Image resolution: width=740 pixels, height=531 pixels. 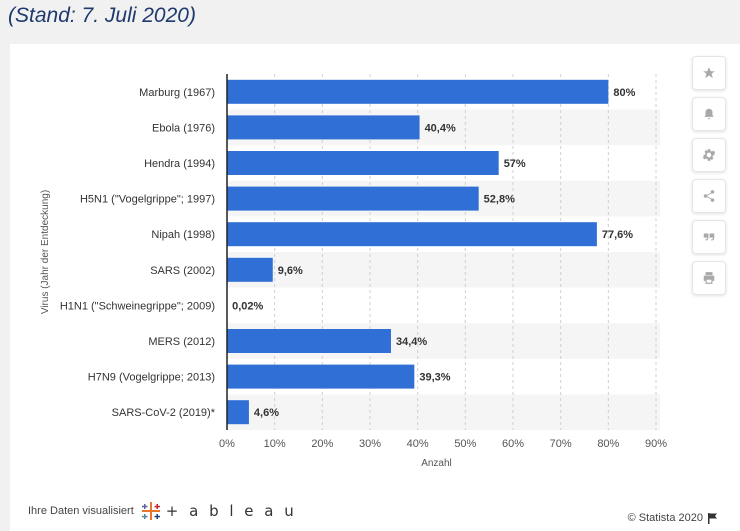 What do you see at coordinates (617, 235) in the screenshot?
I see `bar-value-label: 77,6%` at bounding box center [617, 235].